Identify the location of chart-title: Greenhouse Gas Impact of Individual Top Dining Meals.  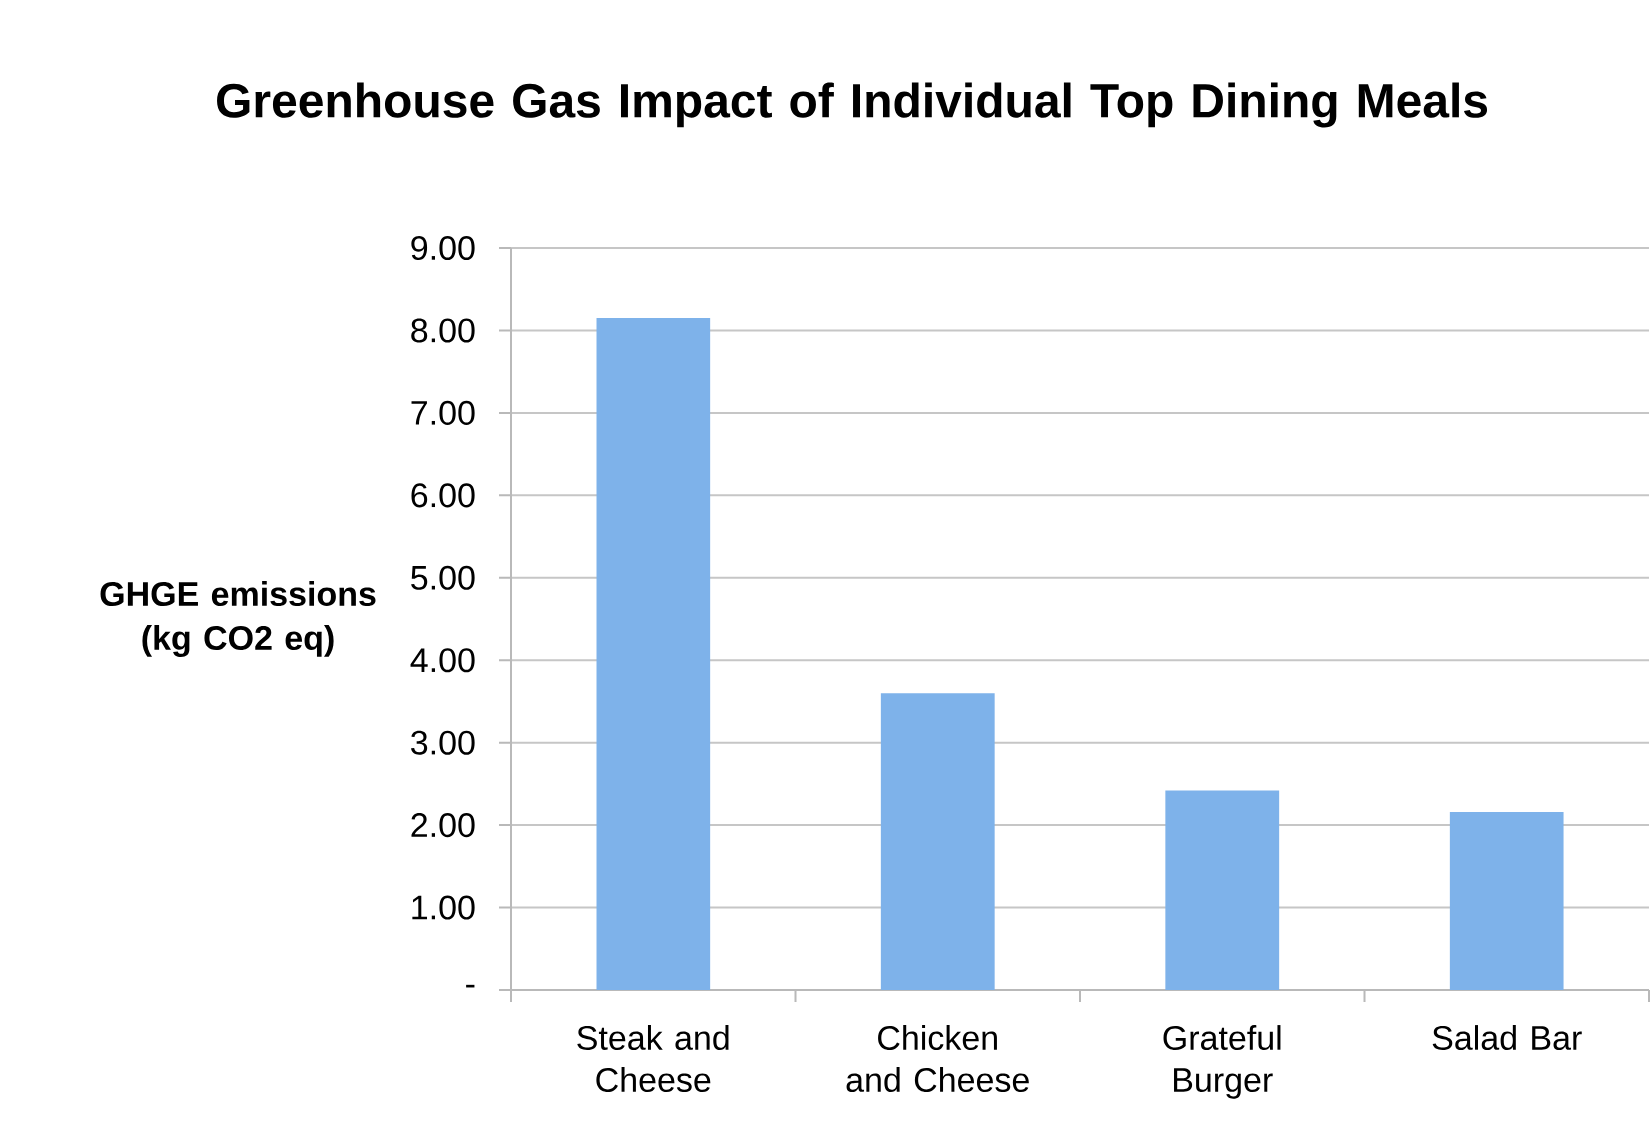
(852, 105).